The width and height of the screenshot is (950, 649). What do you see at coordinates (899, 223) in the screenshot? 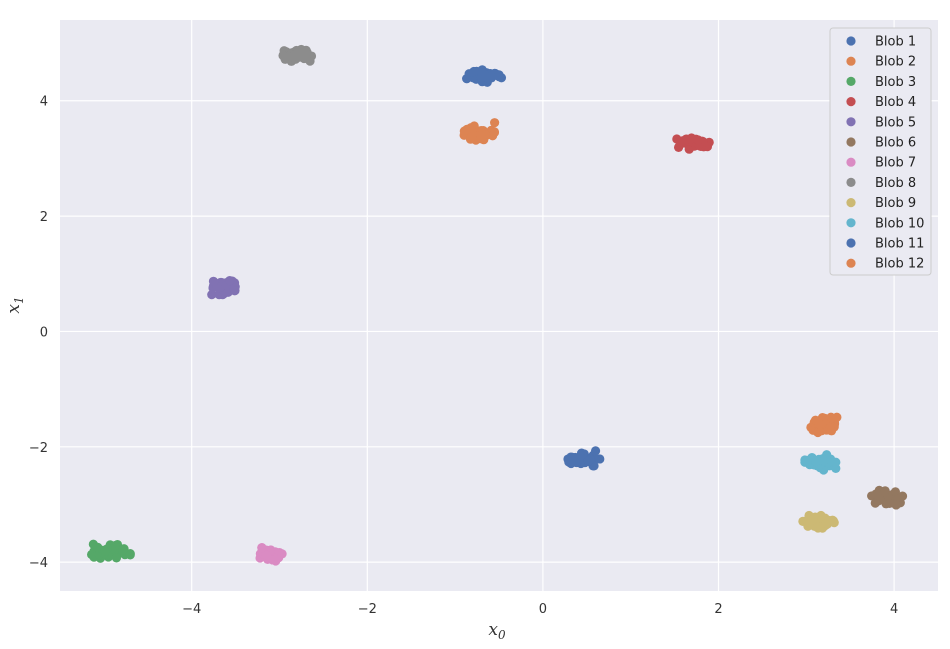
I see `legend-label: Blob 10` at bounding box center [899, 223].